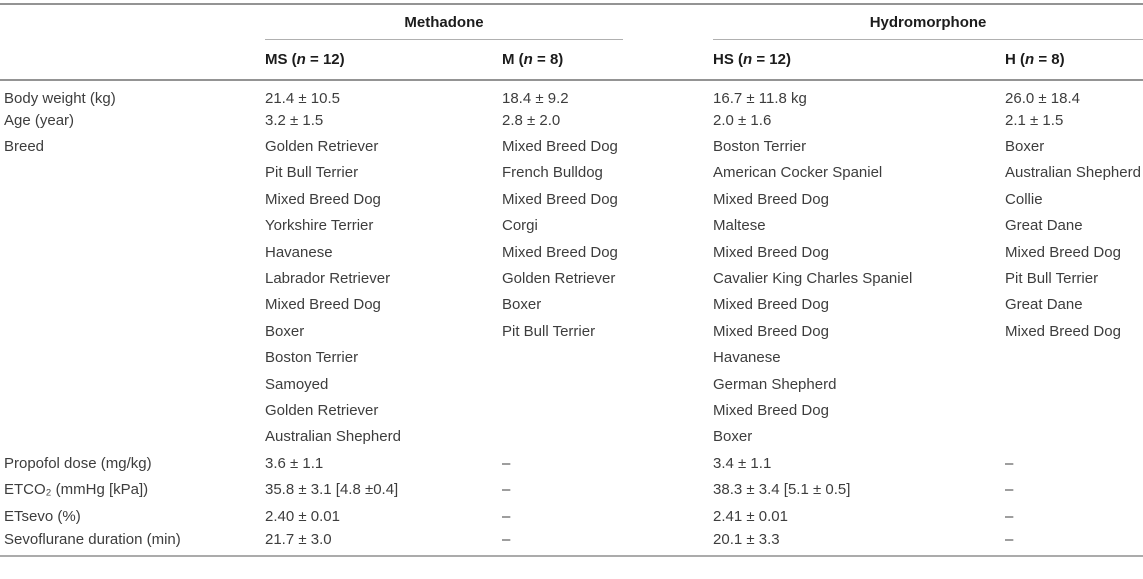 The width and height of the screenshot is (1143, 579). What do you see at coordinates (559, 279) in the screenshot?
I see `cell-m: Golden Retriever` at bounding box center [559, 279].